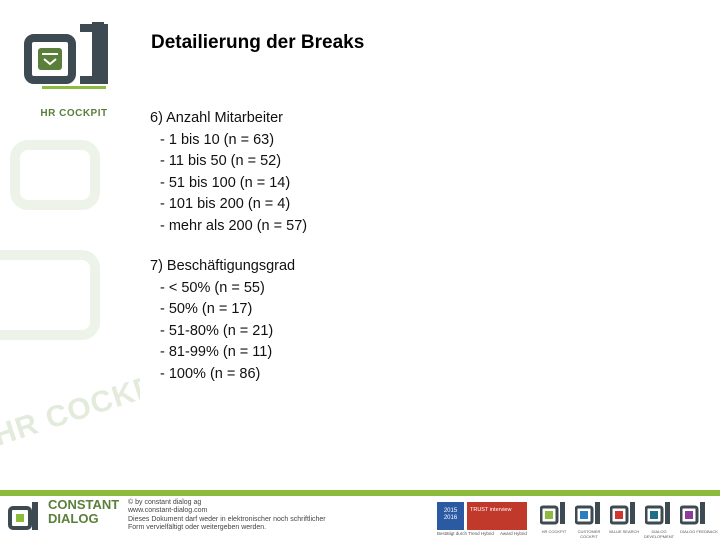  I want to click on hr-cockpit-logo-icon, so click(66, 55).